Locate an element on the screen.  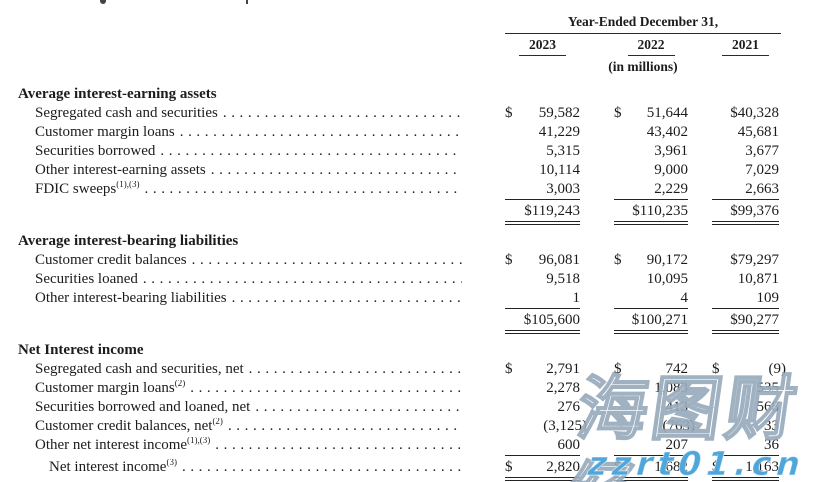
row-label: Other interest-earning assets is located at coordinates (120, 170).